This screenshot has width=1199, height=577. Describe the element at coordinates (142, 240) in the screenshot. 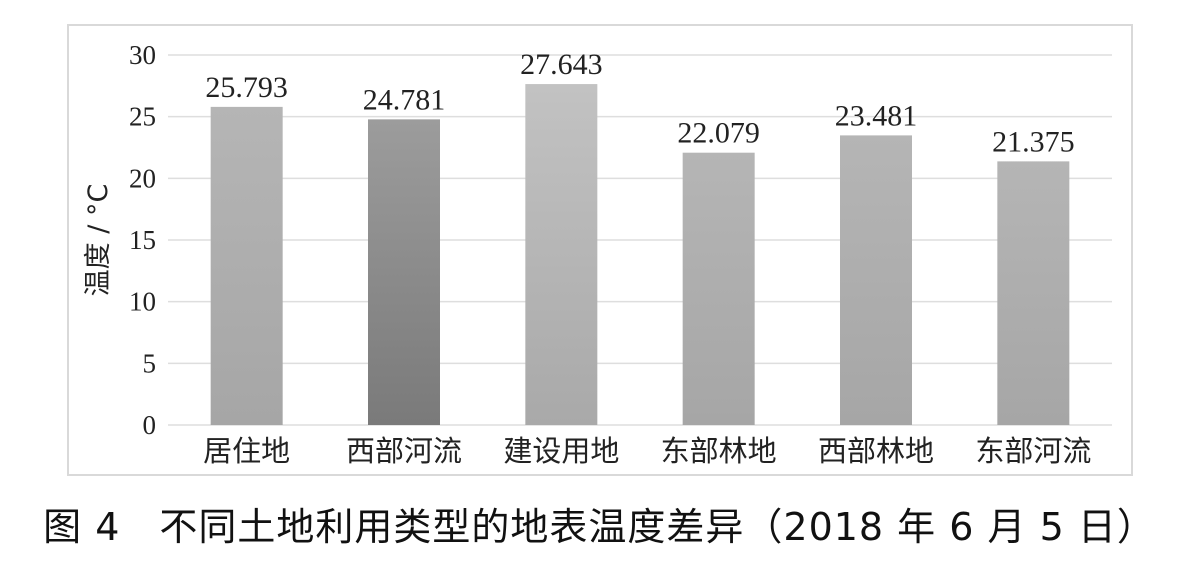

I see `y-tick-label-15: 15` at that location.